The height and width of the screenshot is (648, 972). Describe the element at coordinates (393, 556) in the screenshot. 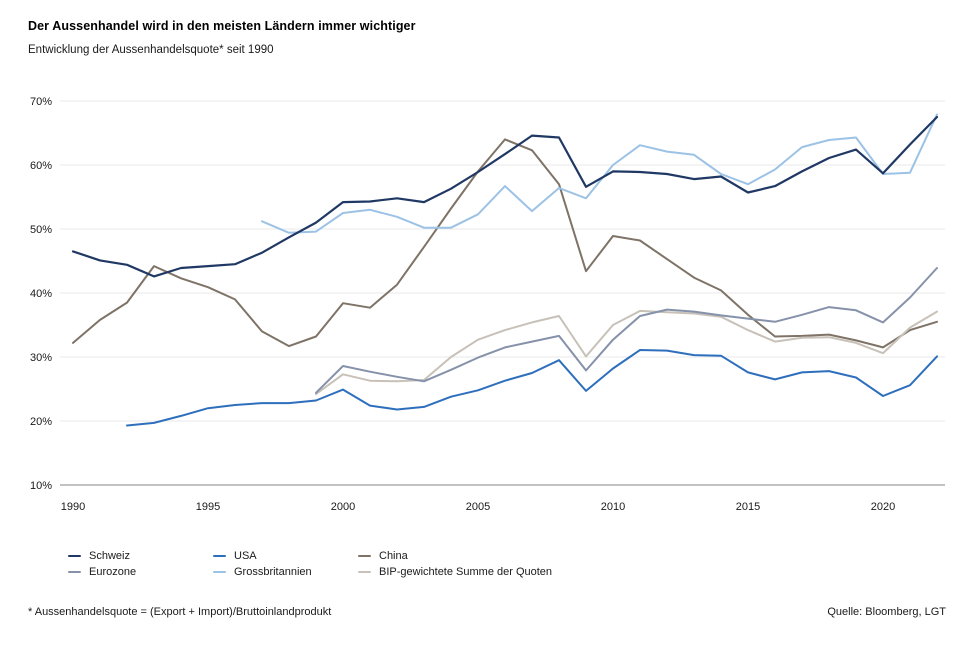

I see `legend-label: China` at that location.